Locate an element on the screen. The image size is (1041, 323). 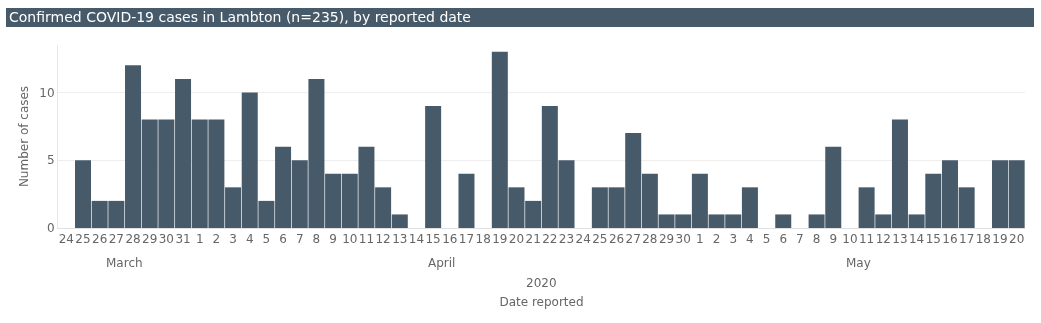
text: April is located at coordinates (442, 263).